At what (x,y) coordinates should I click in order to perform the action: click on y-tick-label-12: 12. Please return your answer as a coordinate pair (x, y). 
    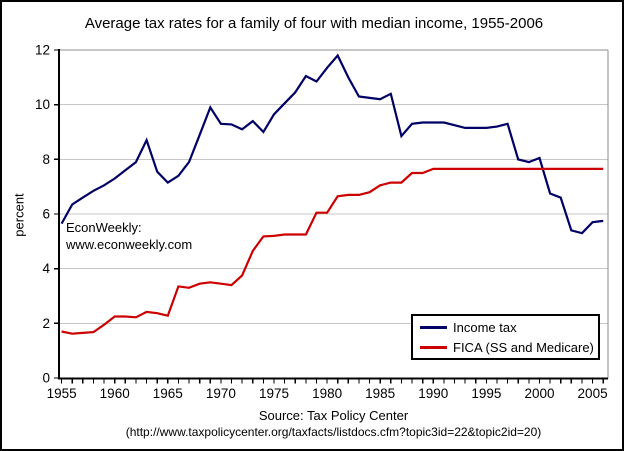
    Looking at the image, I should click on (42, 50).